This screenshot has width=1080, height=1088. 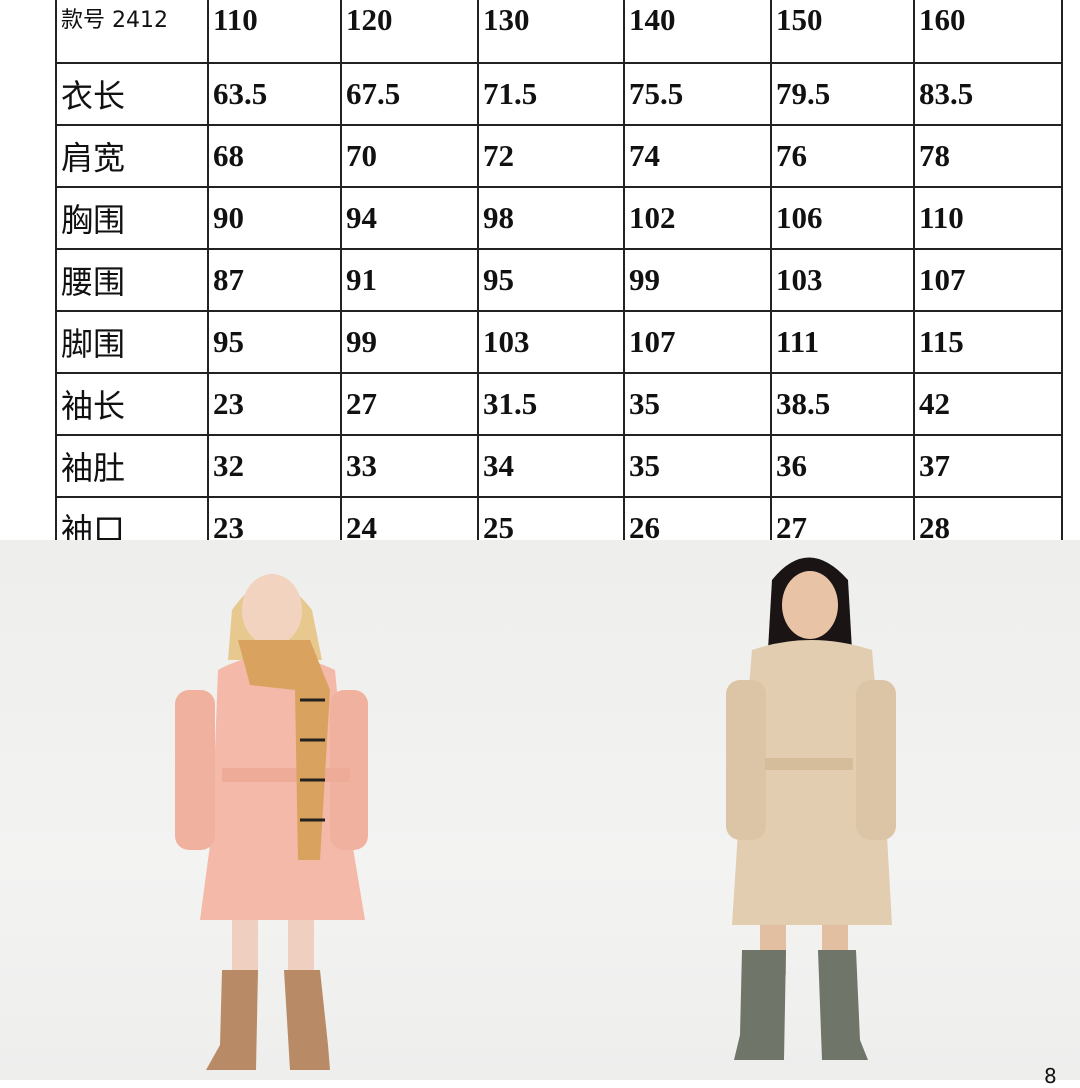 I want to click on table-row: 袖口 23 24 25 26 27 28, so click(x=559, y=518).